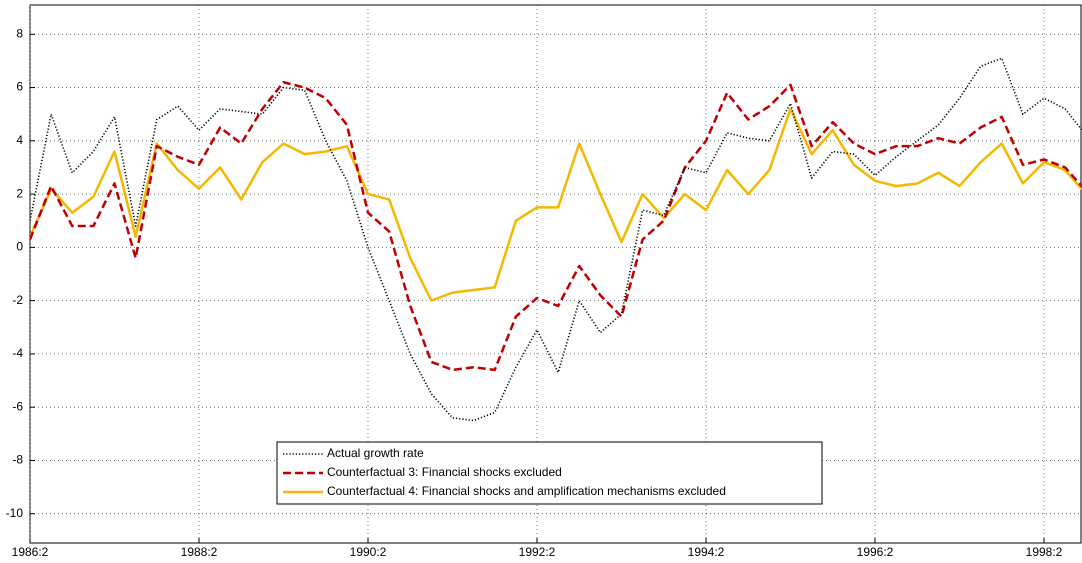 The height and width of the screenshot is (563, 1082). Describe the element at coordinates (17, 406) in the screenshot. I see `y-tick-label: -6` at that location.